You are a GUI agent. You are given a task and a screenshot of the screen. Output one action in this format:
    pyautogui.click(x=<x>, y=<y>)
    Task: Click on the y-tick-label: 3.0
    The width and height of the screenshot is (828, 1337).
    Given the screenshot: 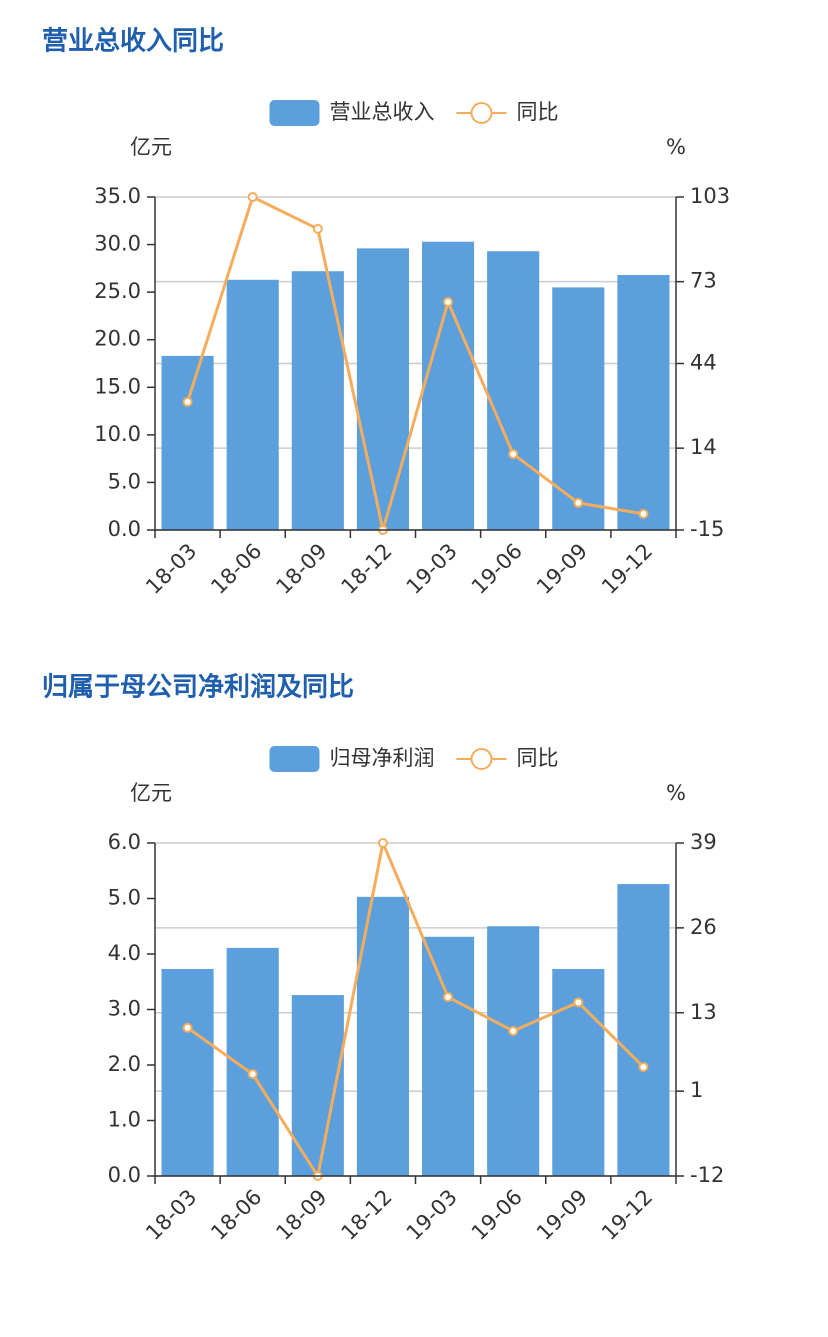 What is the action you would take?
    pyautogui.click(x=124, y=1009)
    